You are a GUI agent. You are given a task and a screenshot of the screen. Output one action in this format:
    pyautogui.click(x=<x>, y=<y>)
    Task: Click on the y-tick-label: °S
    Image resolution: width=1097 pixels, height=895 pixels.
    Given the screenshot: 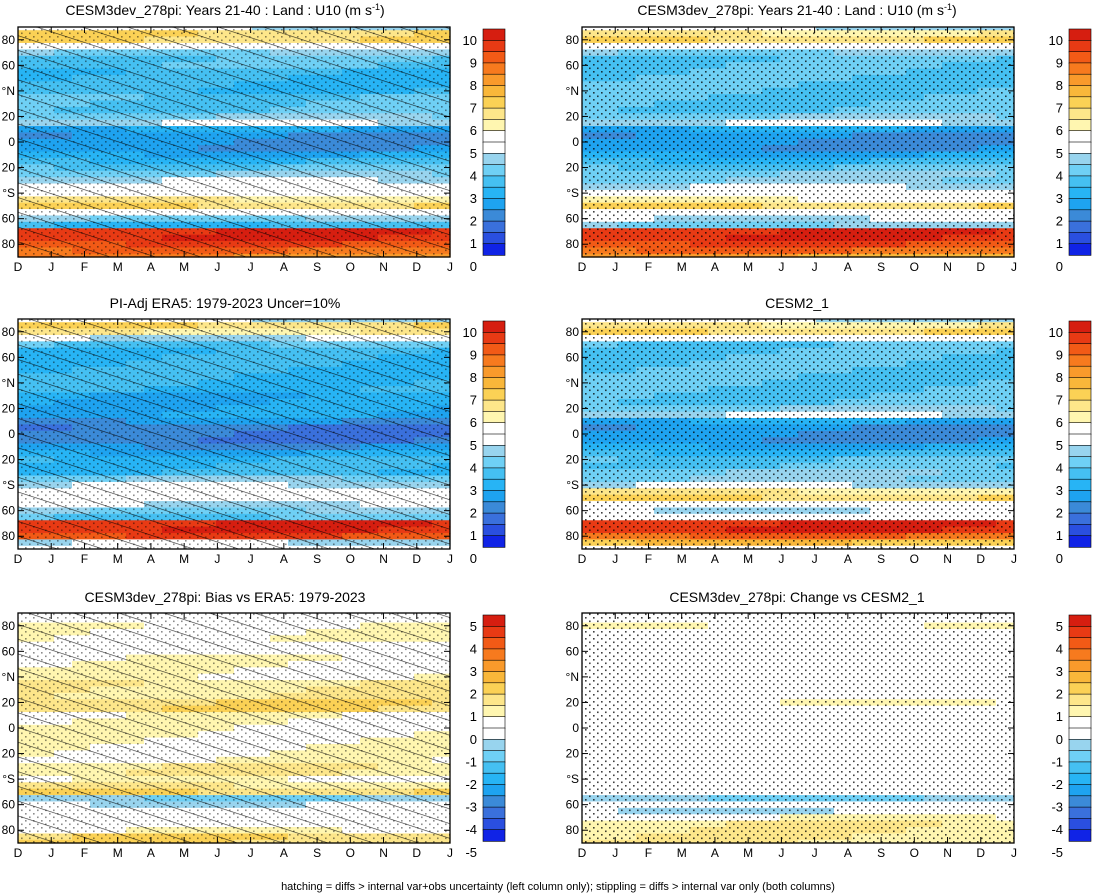 What is the action you would take?
    pyautogui.click(x=8, y=193)
    